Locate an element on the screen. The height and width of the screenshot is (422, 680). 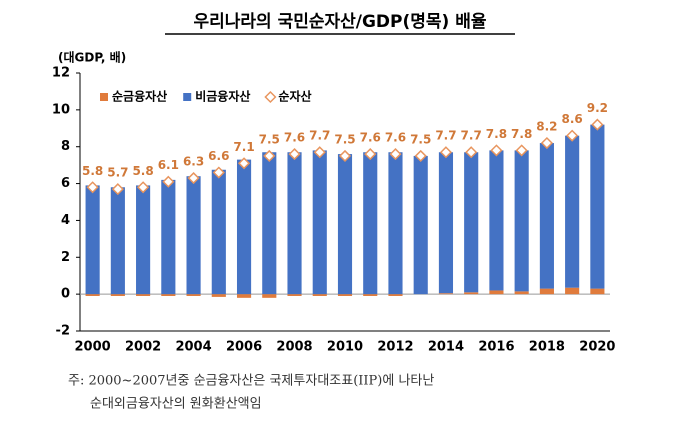
x-tick-label: 2004 is located at coordinates (193, 347).